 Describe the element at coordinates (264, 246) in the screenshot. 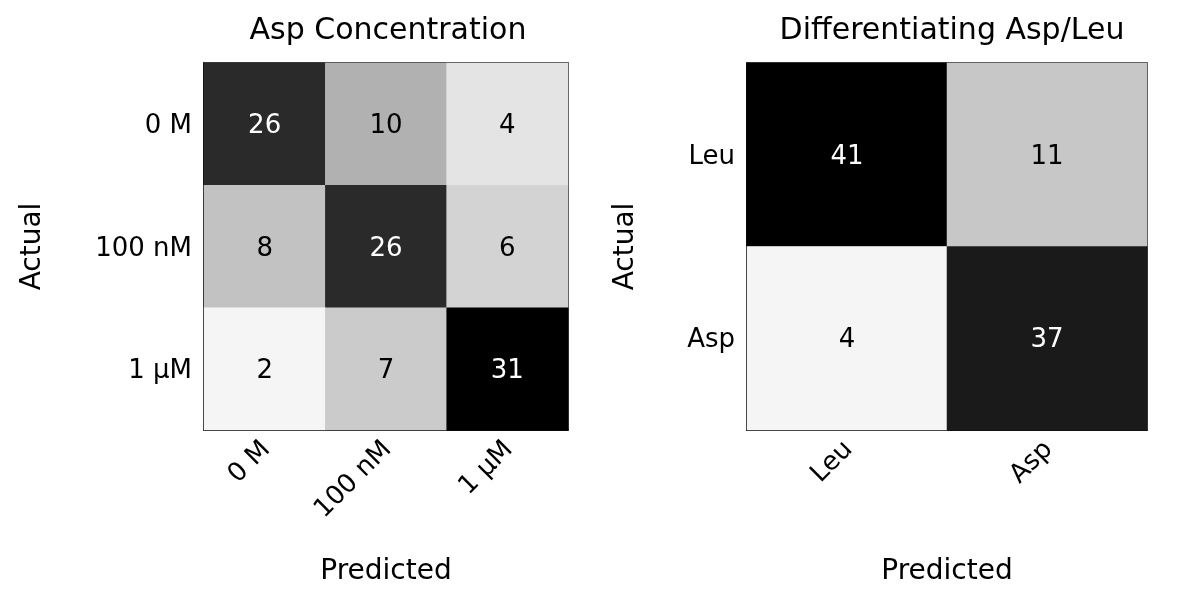

I see `data-label: 8` at that location.